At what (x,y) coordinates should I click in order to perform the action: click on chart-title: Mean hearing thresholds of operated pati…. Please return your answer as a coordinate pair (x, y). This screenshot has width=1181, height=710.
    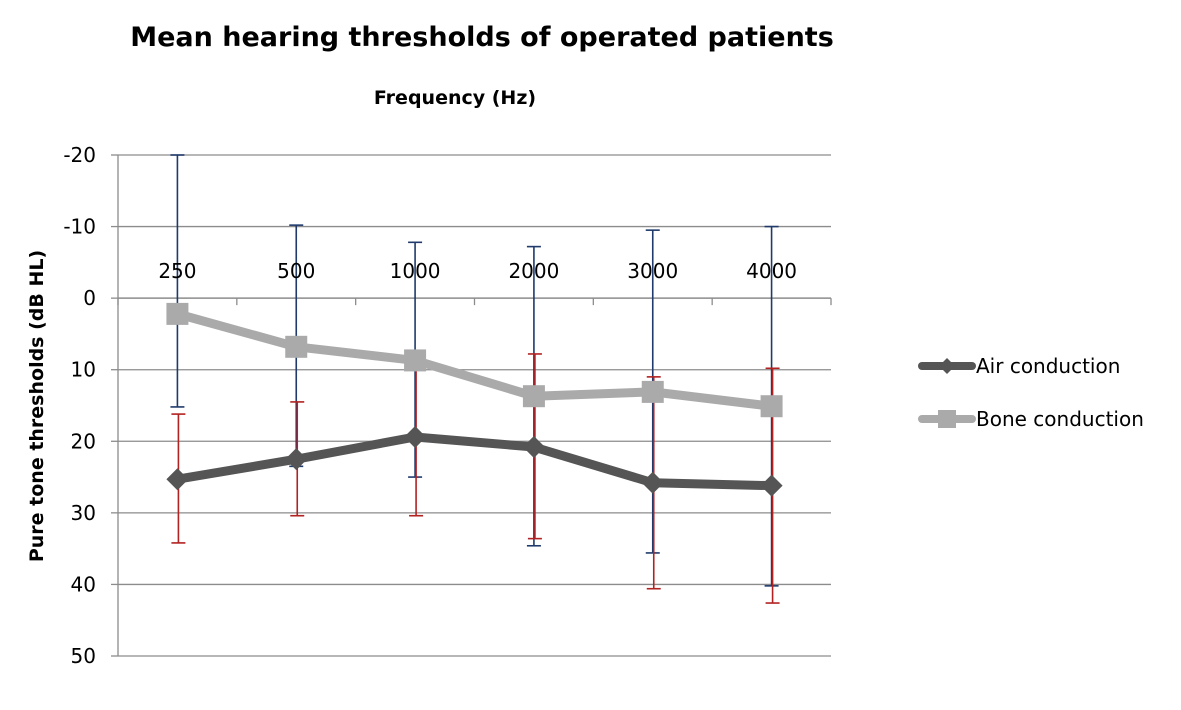
    Looking at the image, I should click on (482, 37).